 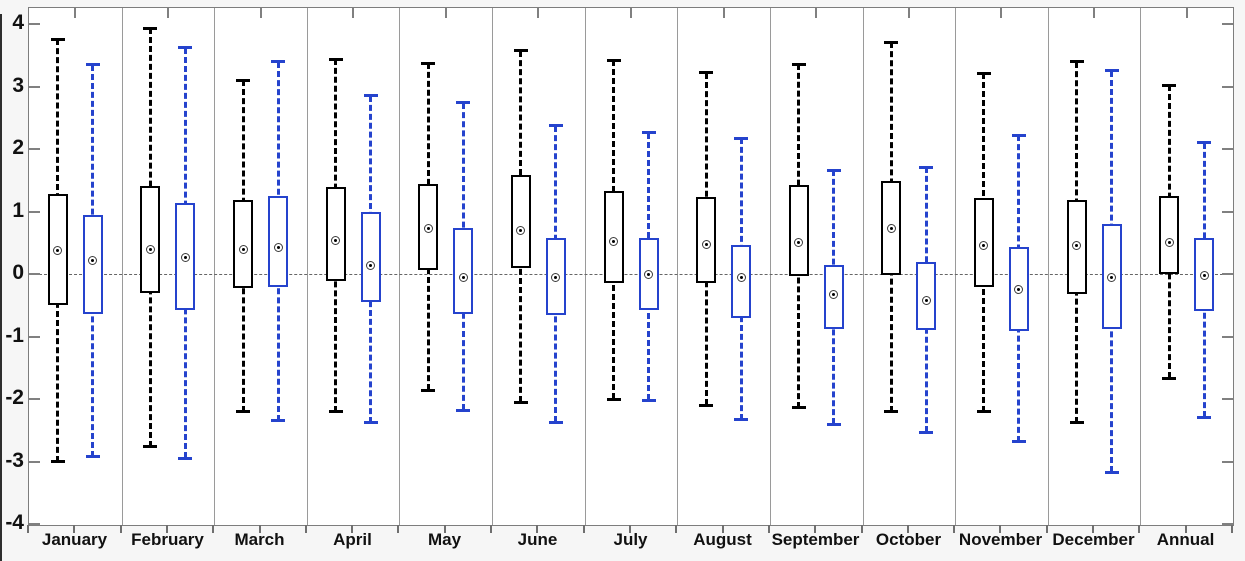 What do you see at coordinates (92, 456) in the screenshot?
I see `whisker-cap-low-series-2-blue-january` at bounding box center [92, 456].